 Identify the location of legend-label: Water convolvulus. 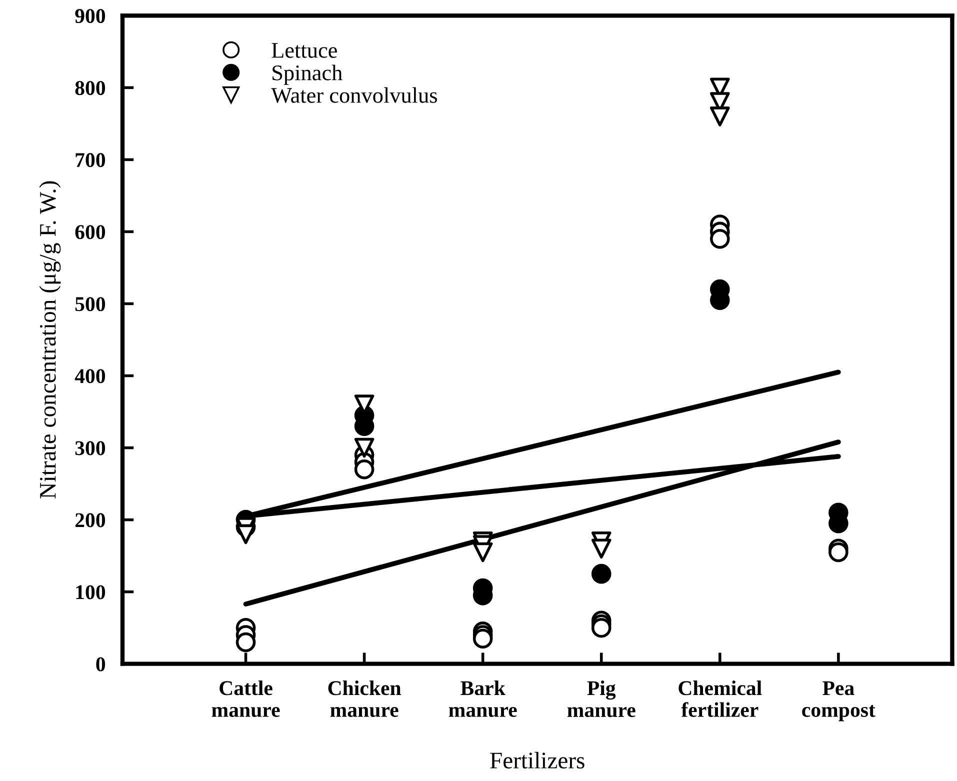
(354, 95).